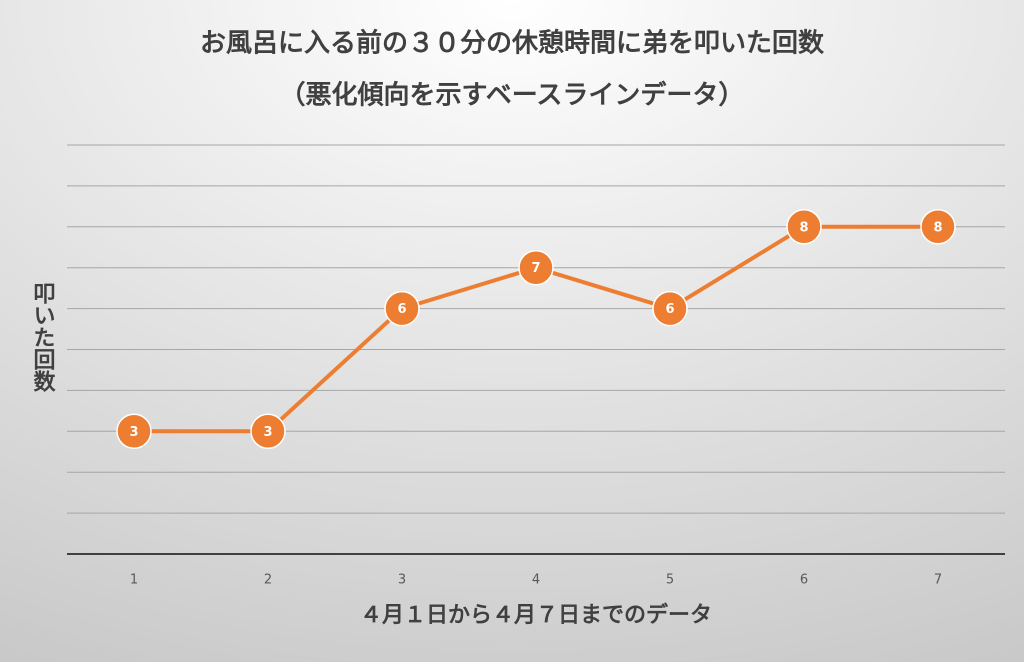 The image size is (1024, 662). Describe the element at coordinates (134, 580) in the screenshot. I see `x-tick-label: 1` at that location.